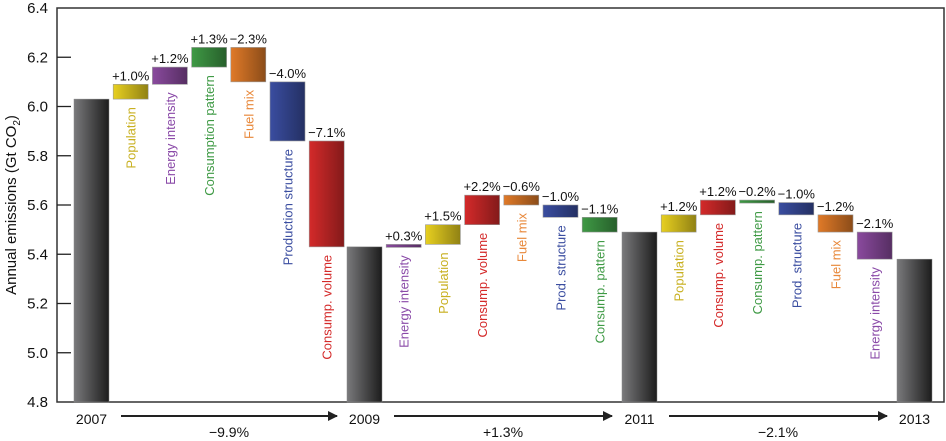 The height and width of the screenshot is (441, 946). What do you see at coordinates (91, 419) in the screenshot?
I see `year-label: 2007` at bounding box center [91, 419].